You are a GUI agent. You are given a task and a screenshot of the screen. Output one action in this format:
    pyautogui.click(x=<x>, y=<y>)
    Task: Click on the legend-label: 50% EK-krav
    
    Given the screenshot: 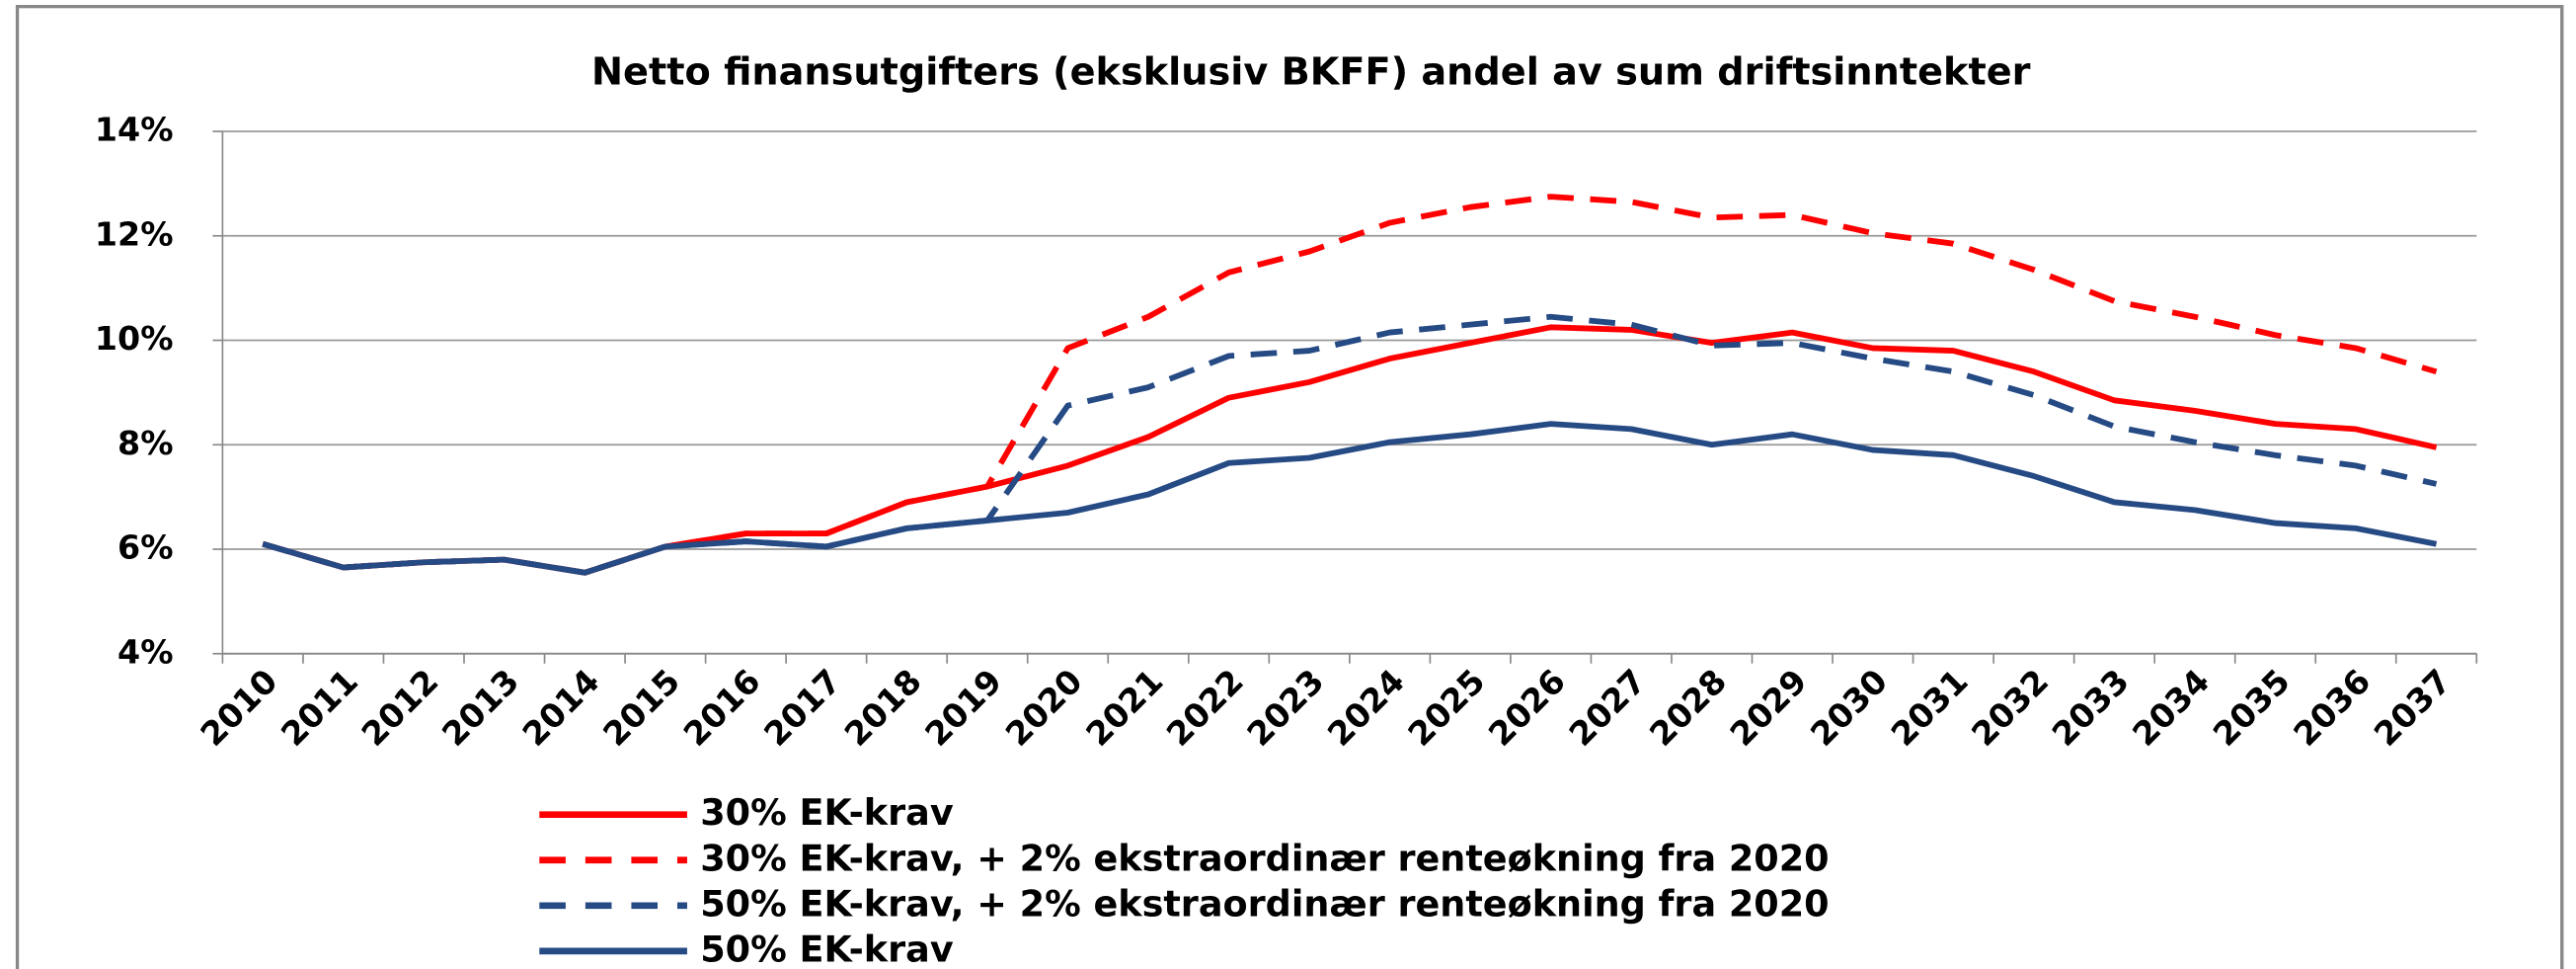 What is the action you would take?
    pyautogui.click(x=827, y=948)
    